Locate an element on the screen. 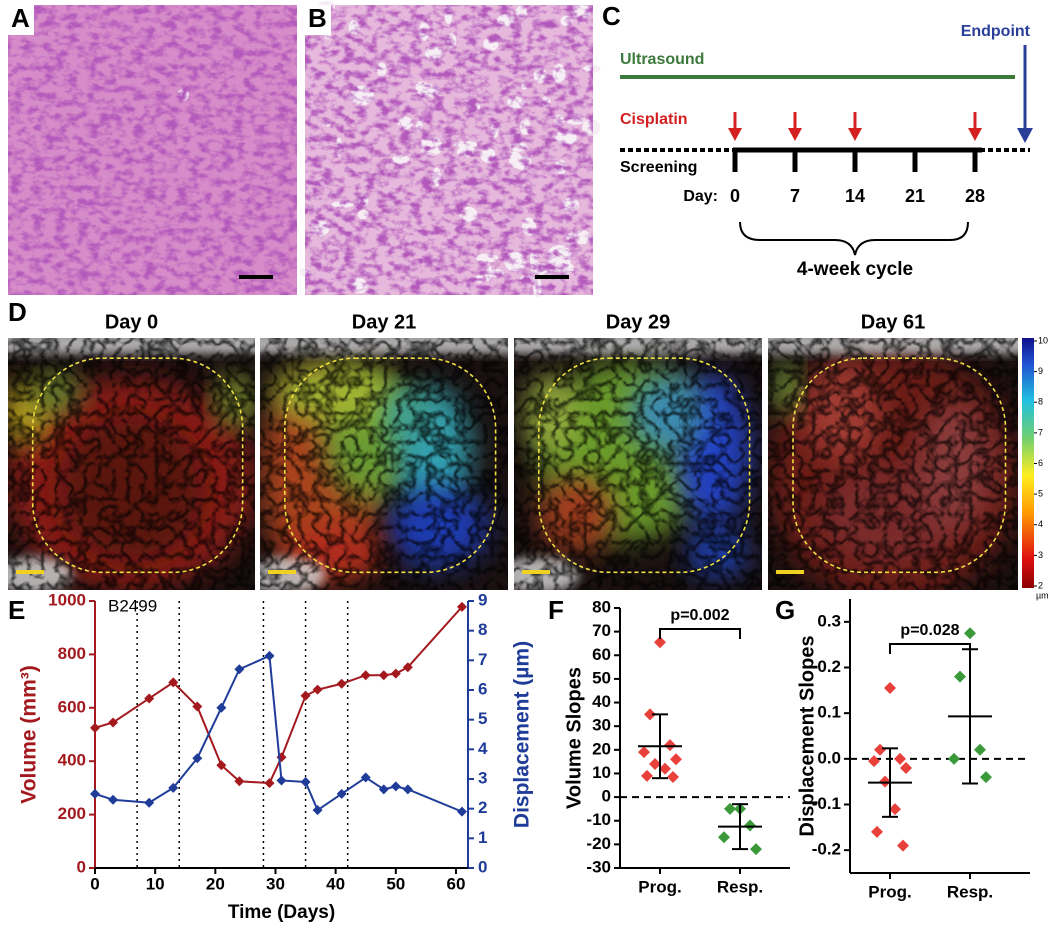 This screenshot has height=930, width=1050. y-tick-label: 800 is located at coordinates (72, 653).